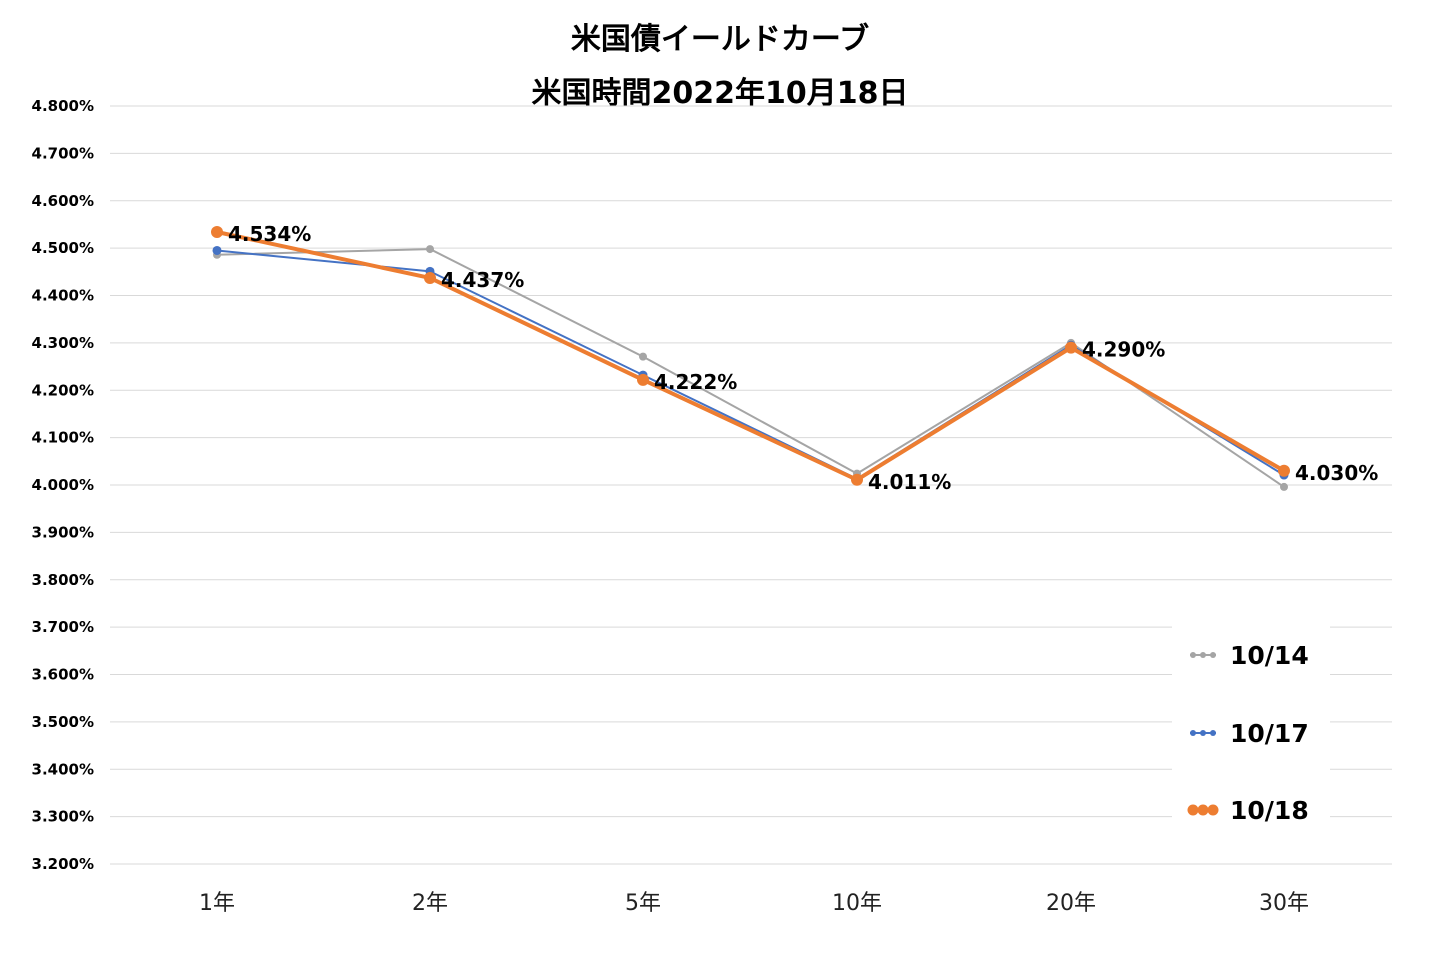  Describe the element at coordinates (63, 106) in the screenshot. I see `y-tick-label: 4.800%` at that location.